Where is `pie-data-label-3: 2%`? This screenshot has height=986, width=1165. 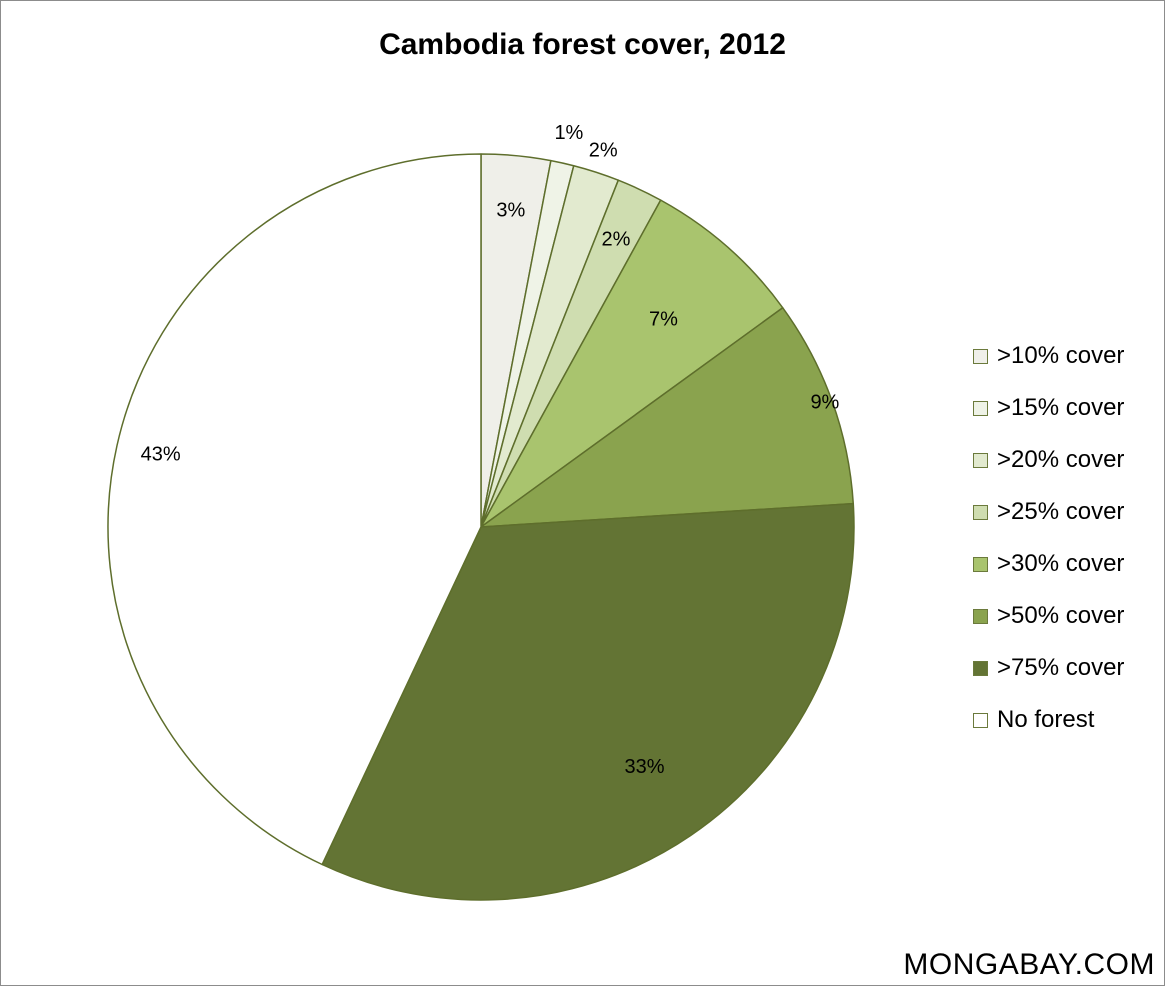
pie-data-label-3: 2% is located at coordinates (603, 150).